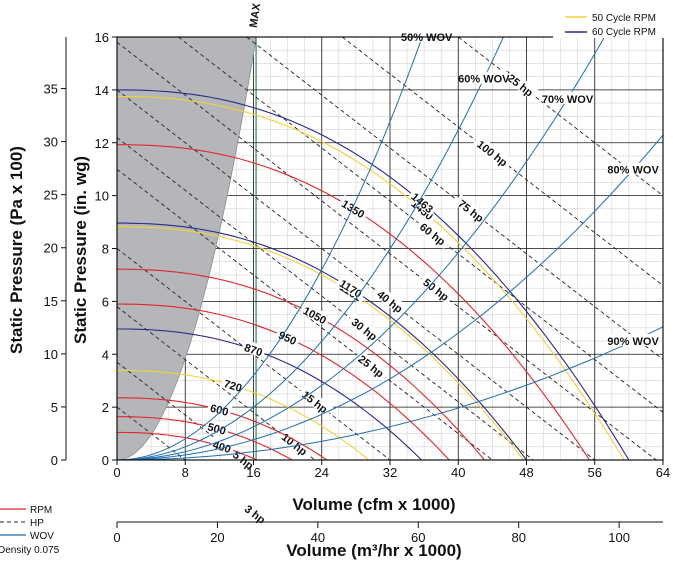 The height and width of the screenshot is (570, 673). What do you see at coordinates (51, 354) in the screenshot?
I see `y2-tick-label-10: 10` at bounding box center [51, 354].